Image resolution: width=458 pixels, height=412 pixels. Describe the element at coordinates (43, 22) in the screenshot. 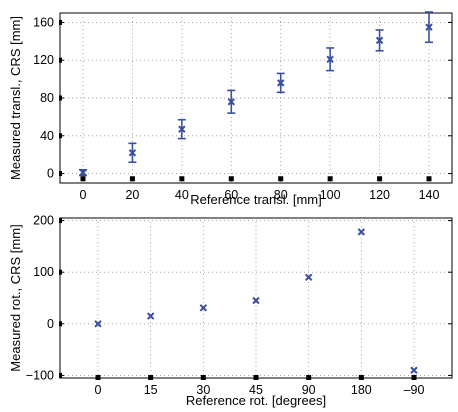

I see `y-tick-label: 160` at that location.